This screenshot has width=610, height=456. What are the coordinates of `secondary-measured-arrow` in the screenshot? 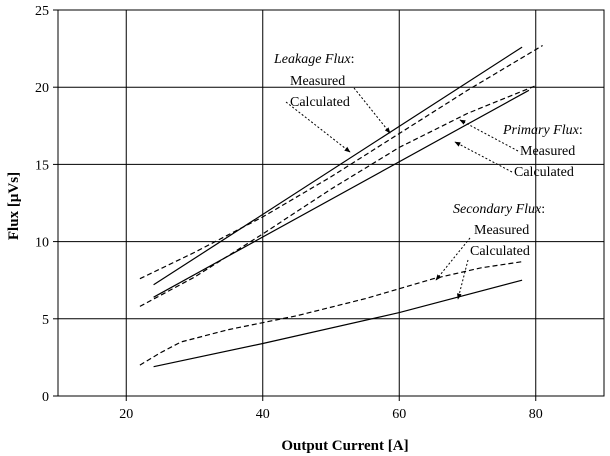 It's located at (453, 259).